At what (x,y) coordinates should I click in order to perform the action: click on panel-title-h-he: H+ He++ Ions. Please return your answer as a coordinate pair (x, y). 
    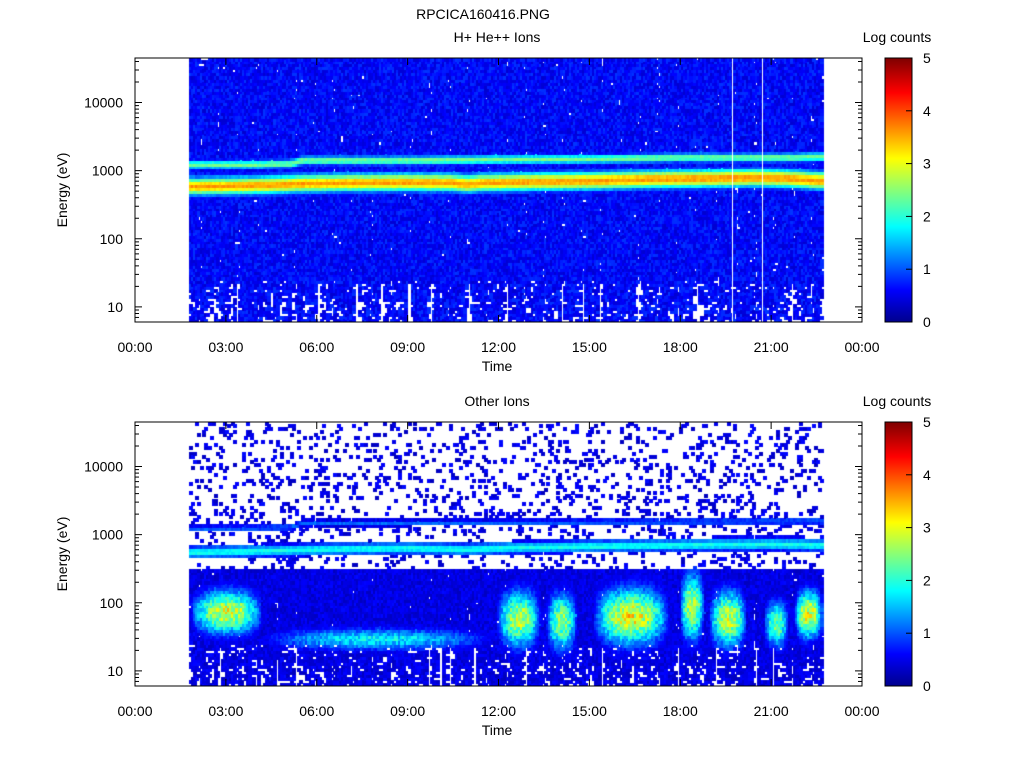
    Looking at the image, I should click on (497, 37).